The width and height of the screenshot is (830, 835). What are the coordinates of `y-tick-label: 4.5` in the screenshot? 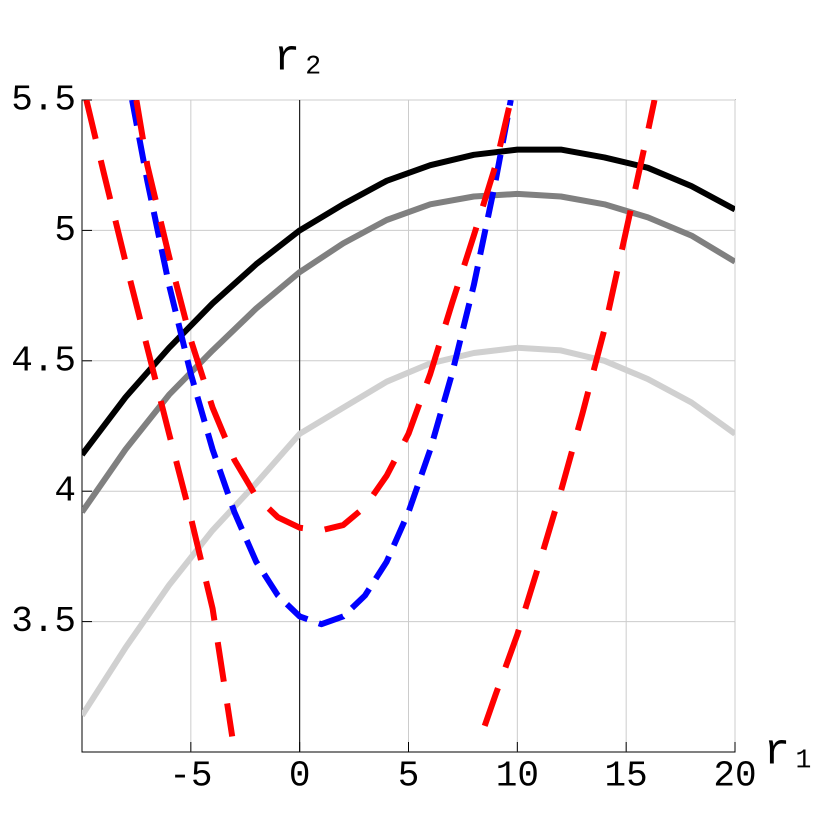 It's located at (43, 360).